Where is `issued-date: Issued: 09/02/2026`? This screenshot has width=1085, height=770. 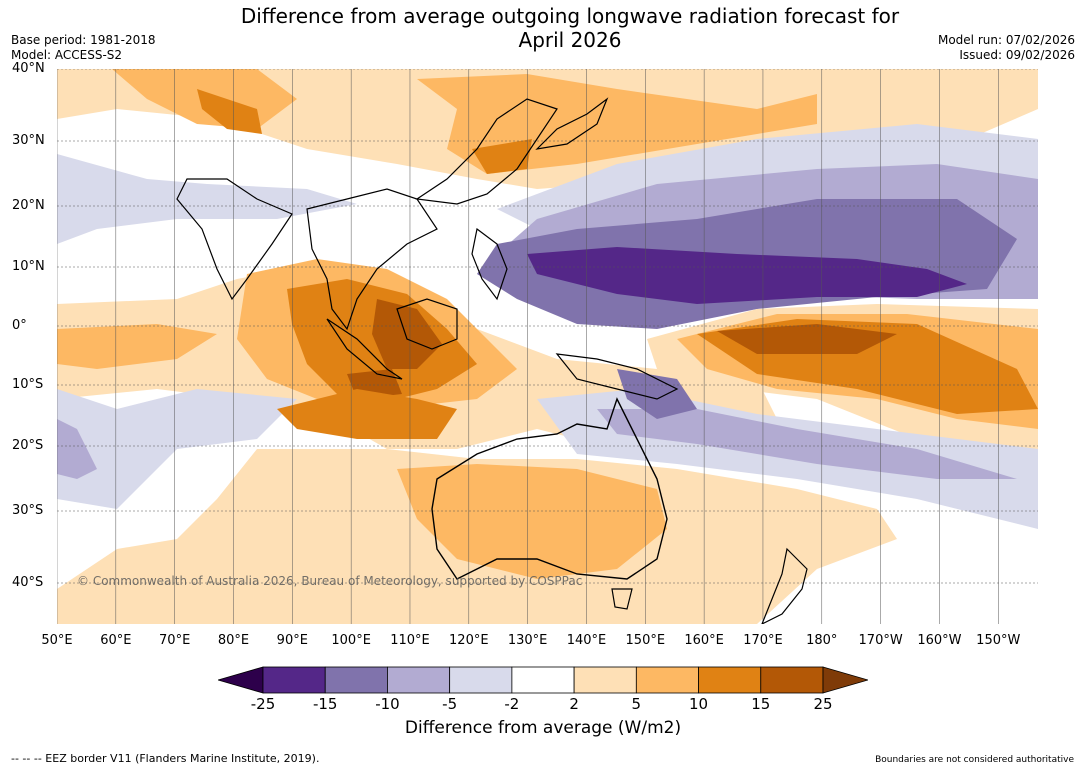
issued-date: Issued: 09/02/2026 is located at coordinates (1017, 55).